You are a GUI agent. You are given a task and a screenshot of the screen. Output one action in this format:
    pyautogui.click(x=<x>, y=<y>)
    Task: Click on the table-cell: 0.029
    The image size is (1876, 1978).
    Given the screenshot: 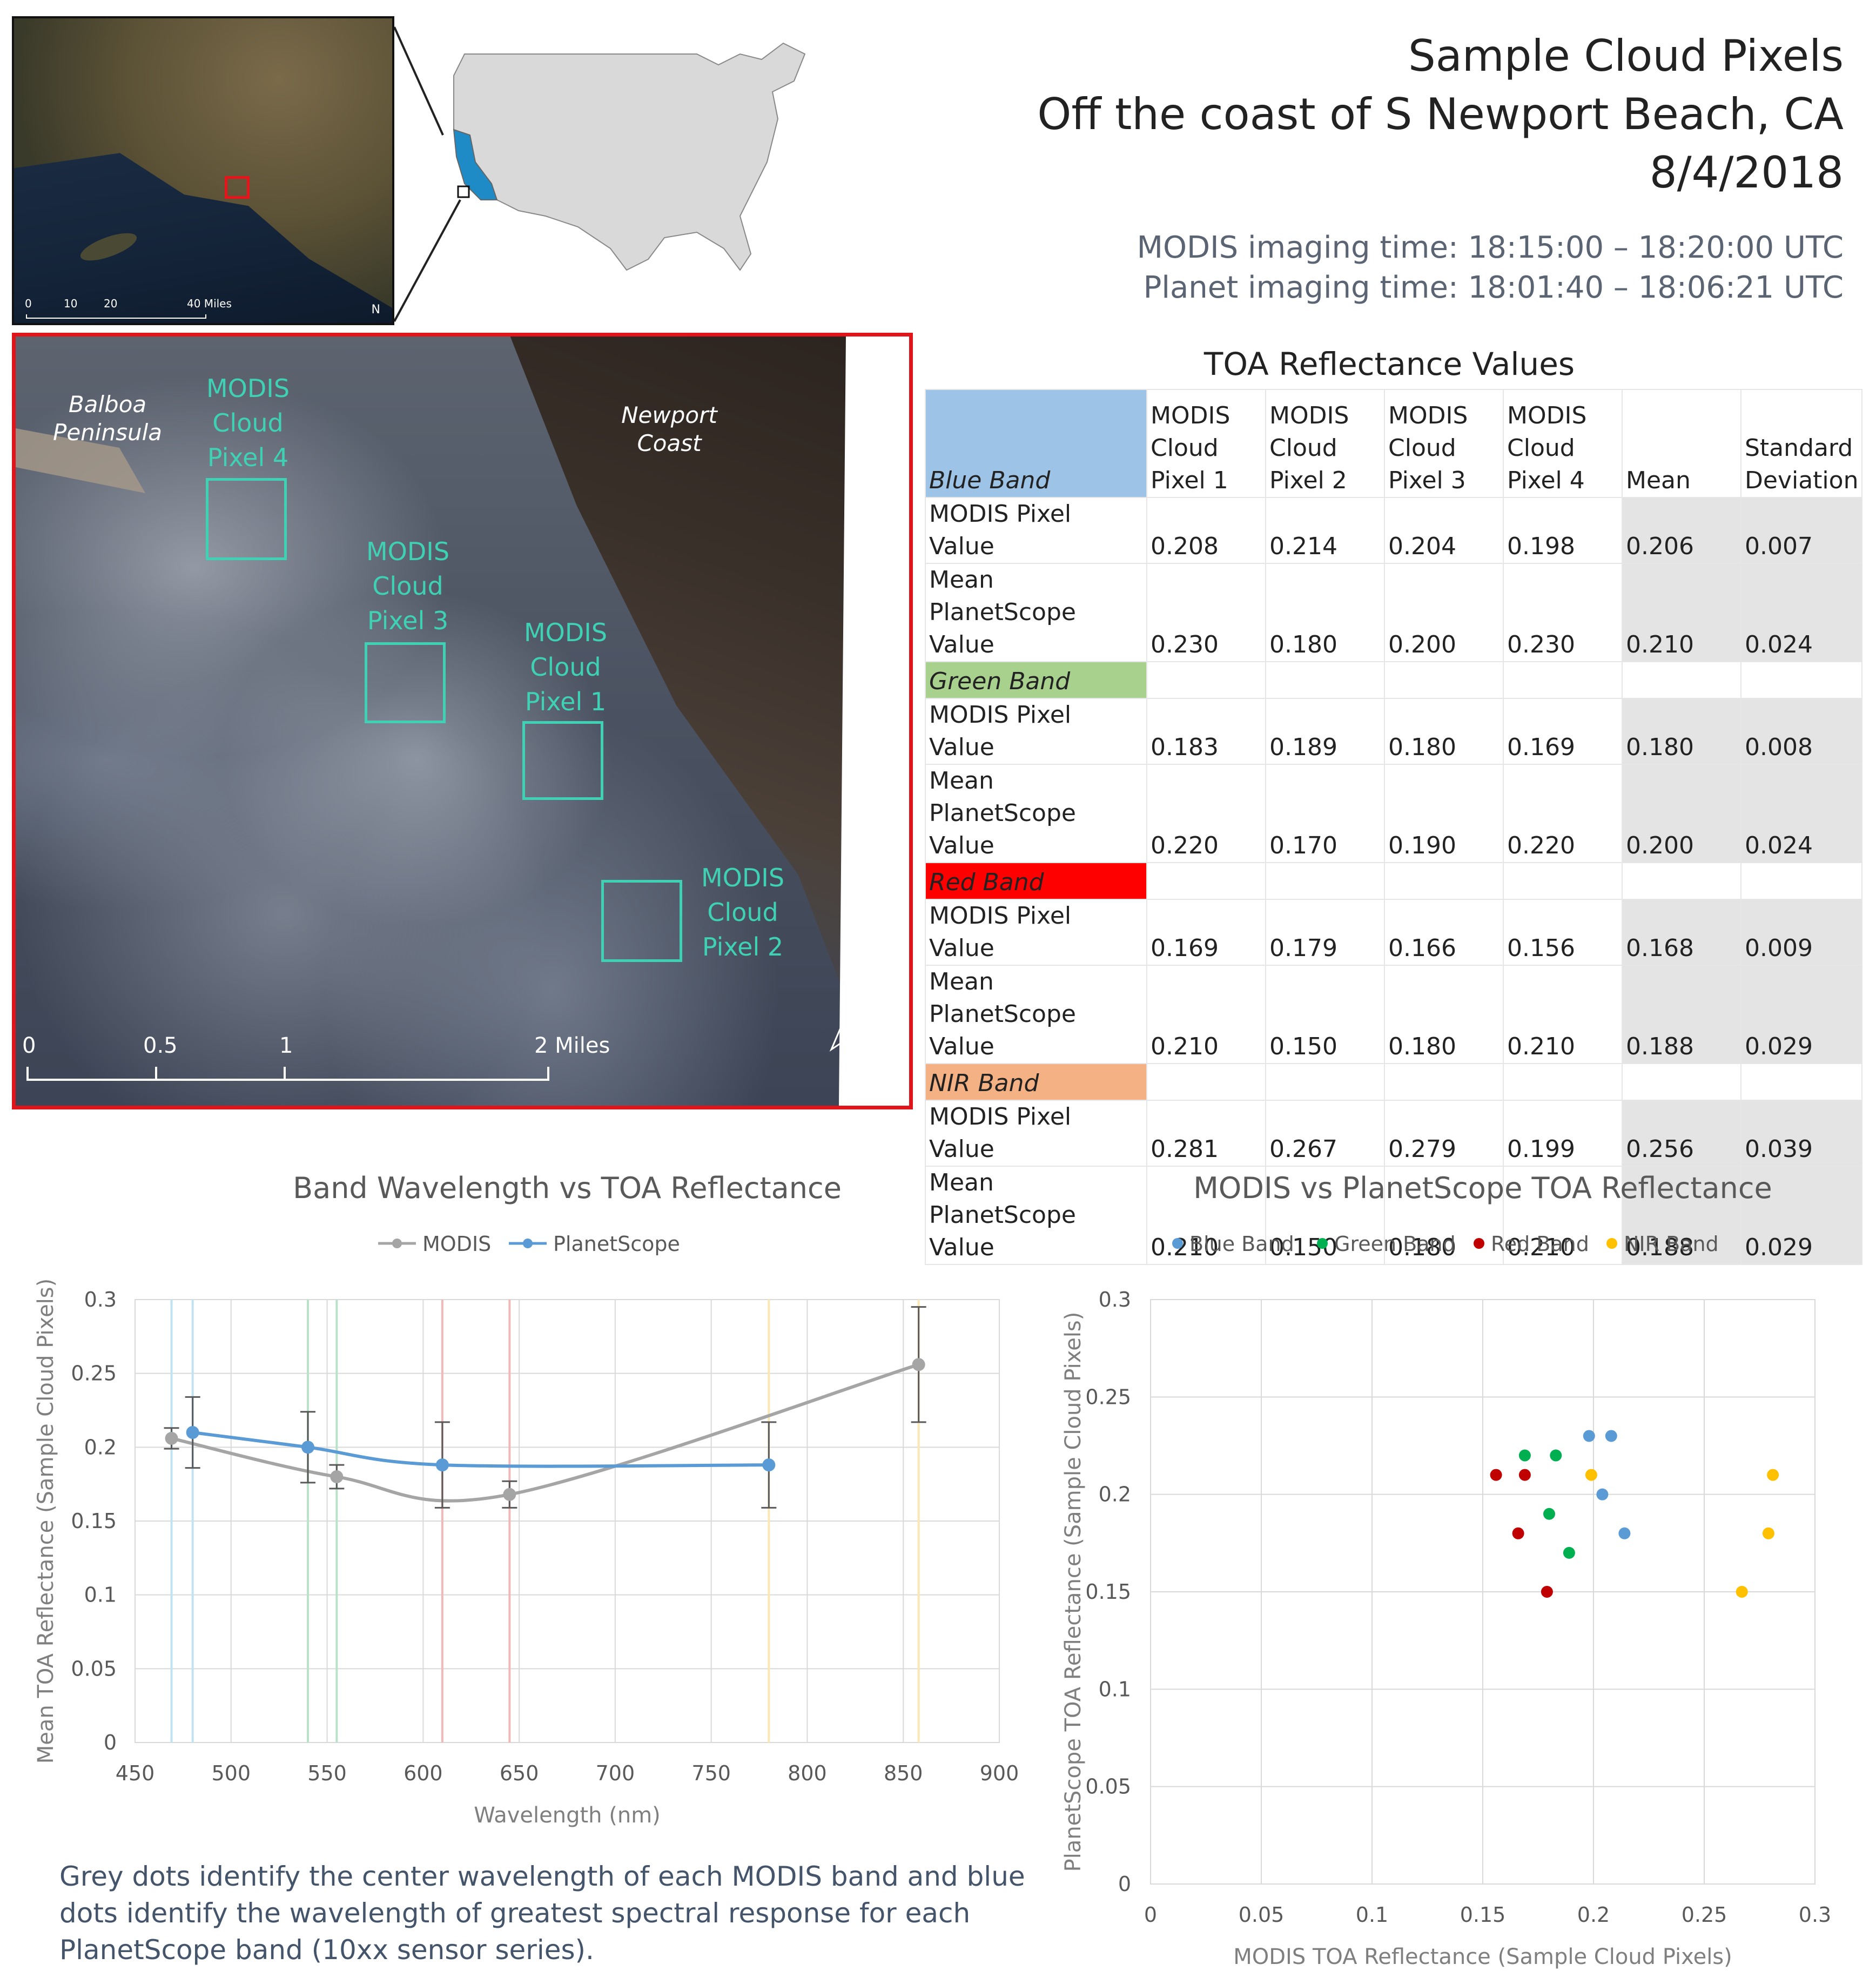 What is the action you would take?
    pyautogui.click(x=1801, y=1015)
    